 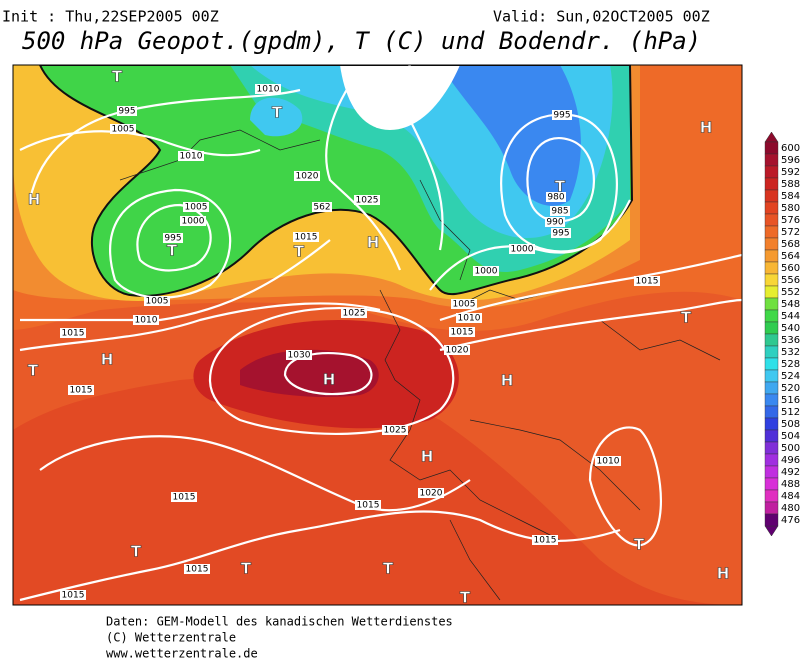 What do you see at coordinates (790, 436) in the screenshot?
I see `colorbar-label: 504` at bounding box center [790, 436].